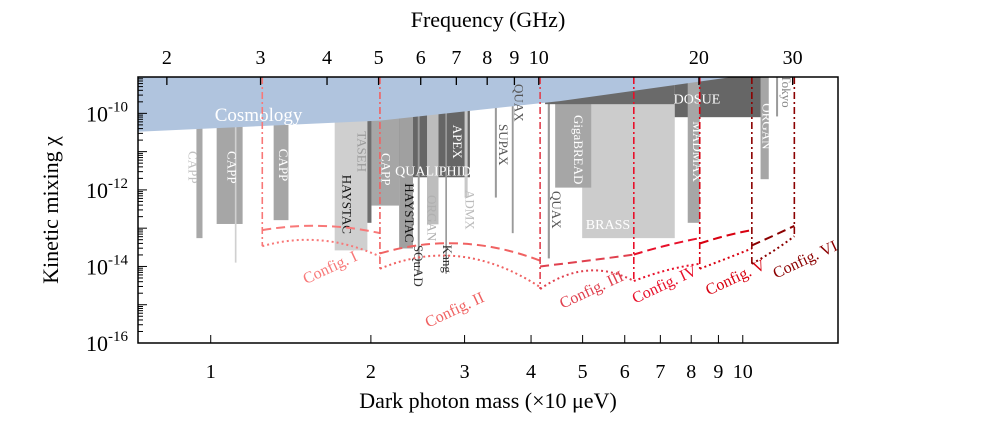  Describe the element at coordinates (118, 107) in the screenshot. I see `y-tick-exponent: -10` at that location.